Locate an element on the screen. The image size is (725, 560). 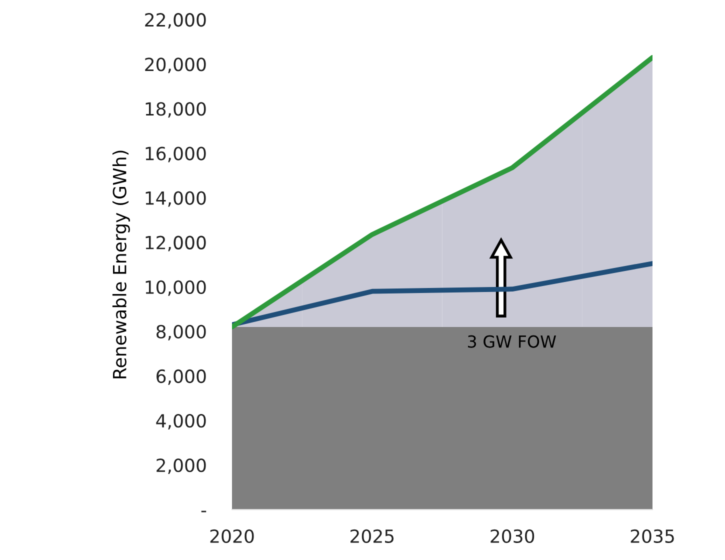
y-tick-label: 10,000 is located at coordinates (176, 288).